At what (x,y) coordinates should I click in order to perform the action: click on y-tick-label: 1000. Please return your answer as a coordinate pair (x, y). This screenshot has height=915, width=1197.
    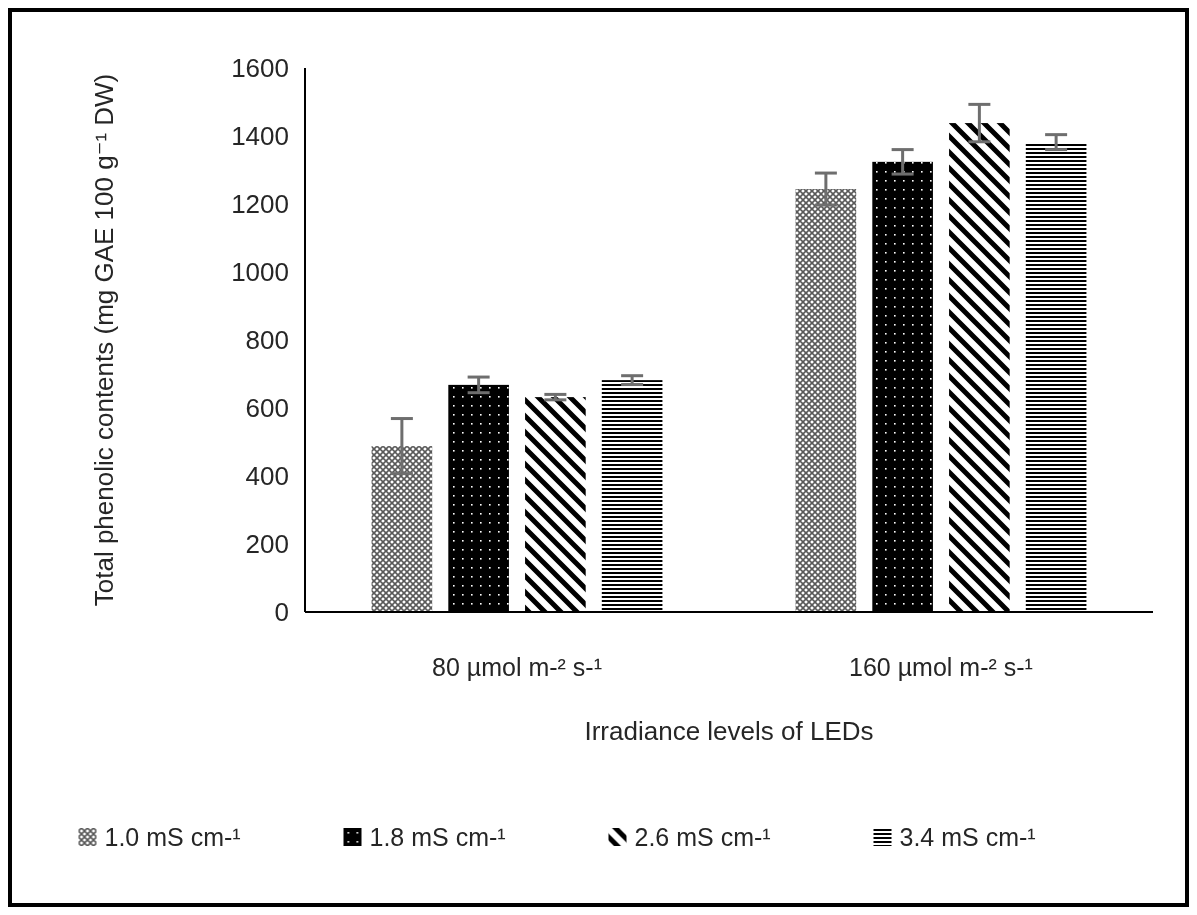
    Looking at the image, I should click on (260, 272).